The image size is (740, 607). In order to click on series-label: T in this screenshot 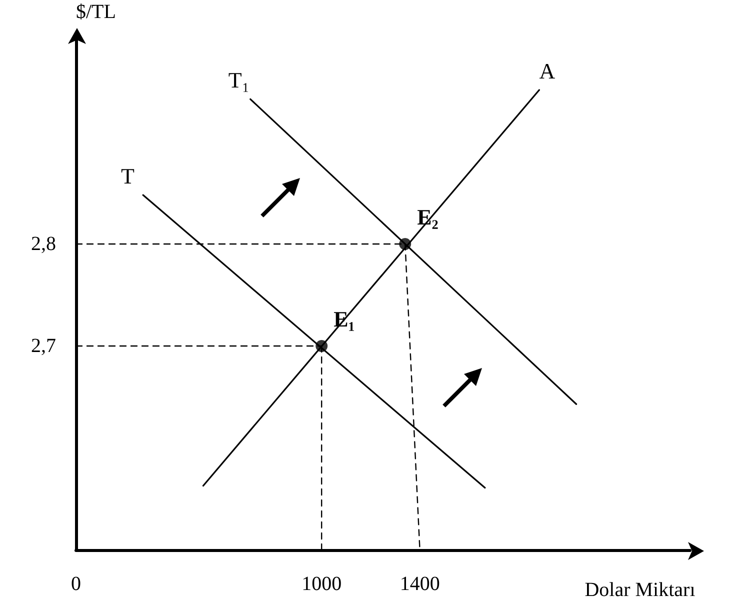, I will do `click(128, 176)`.